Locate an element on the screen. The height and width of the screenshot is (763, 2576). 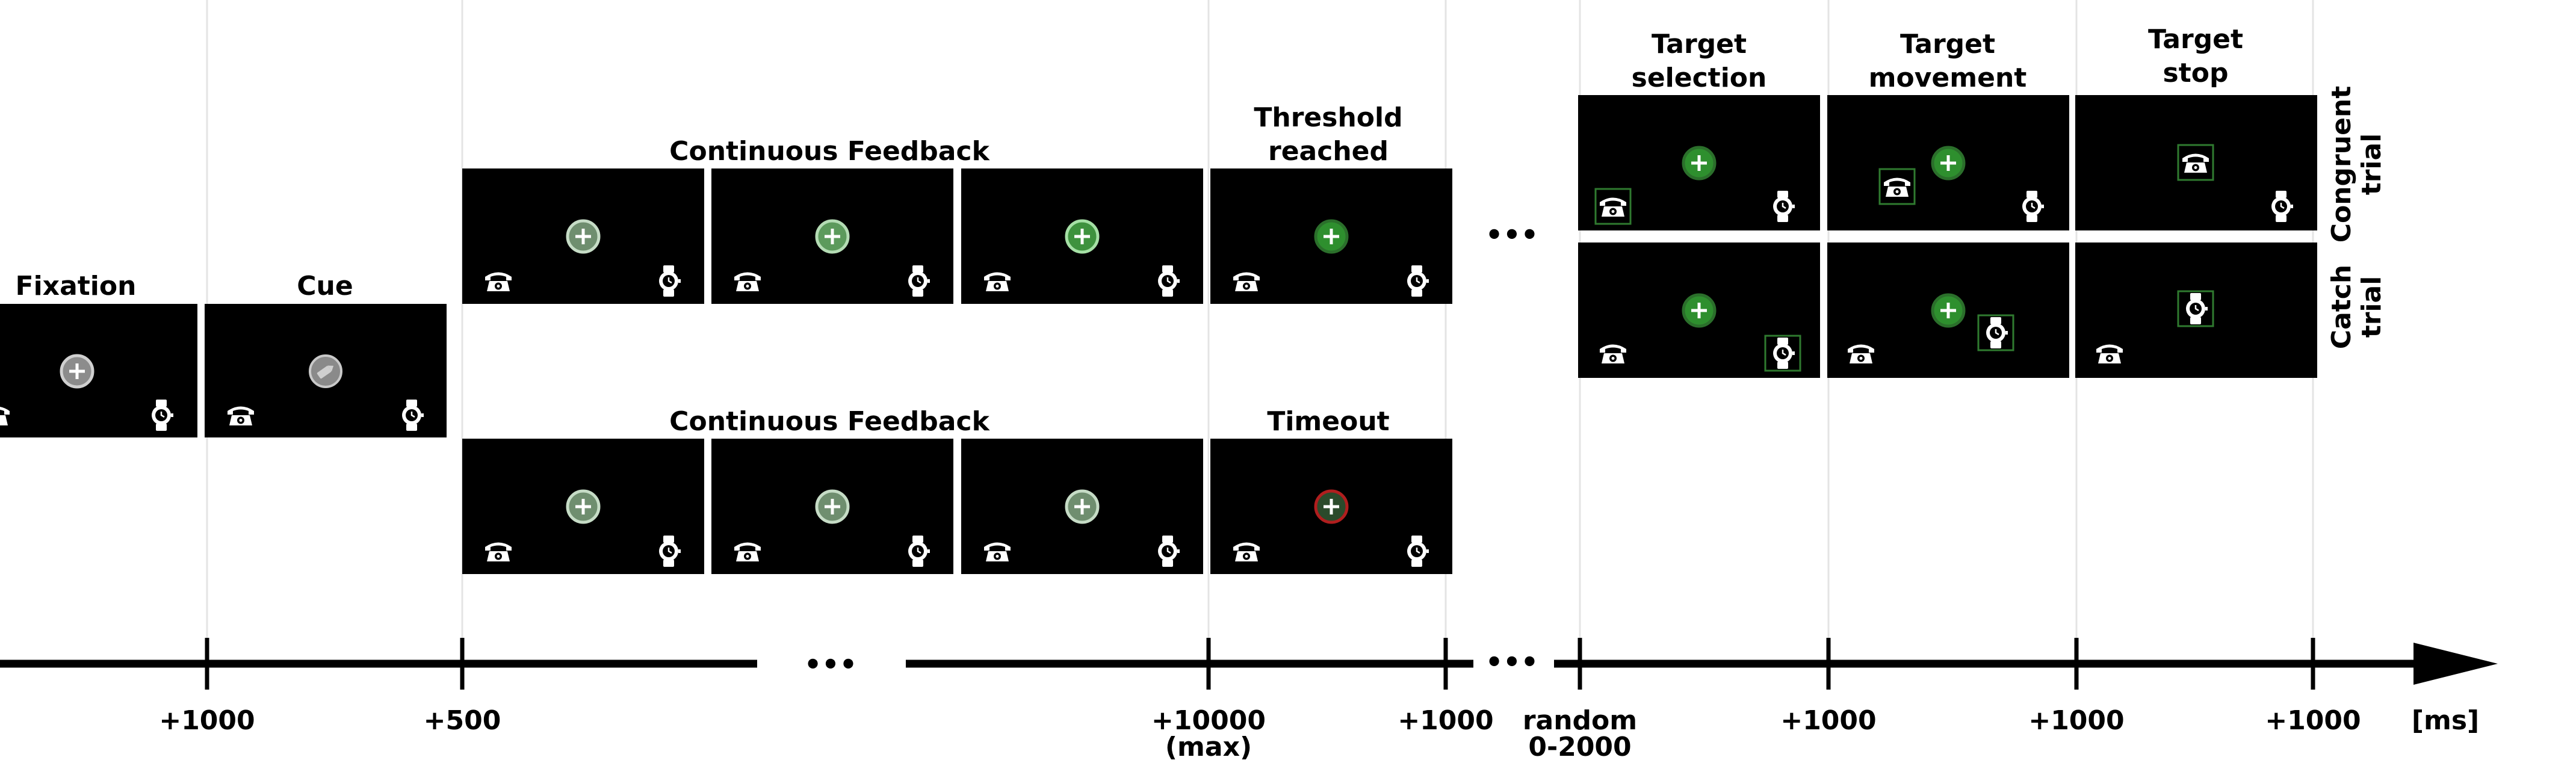
trial-type-labels: Congruent trial Catch trial is located at coordinates (2356, 218).